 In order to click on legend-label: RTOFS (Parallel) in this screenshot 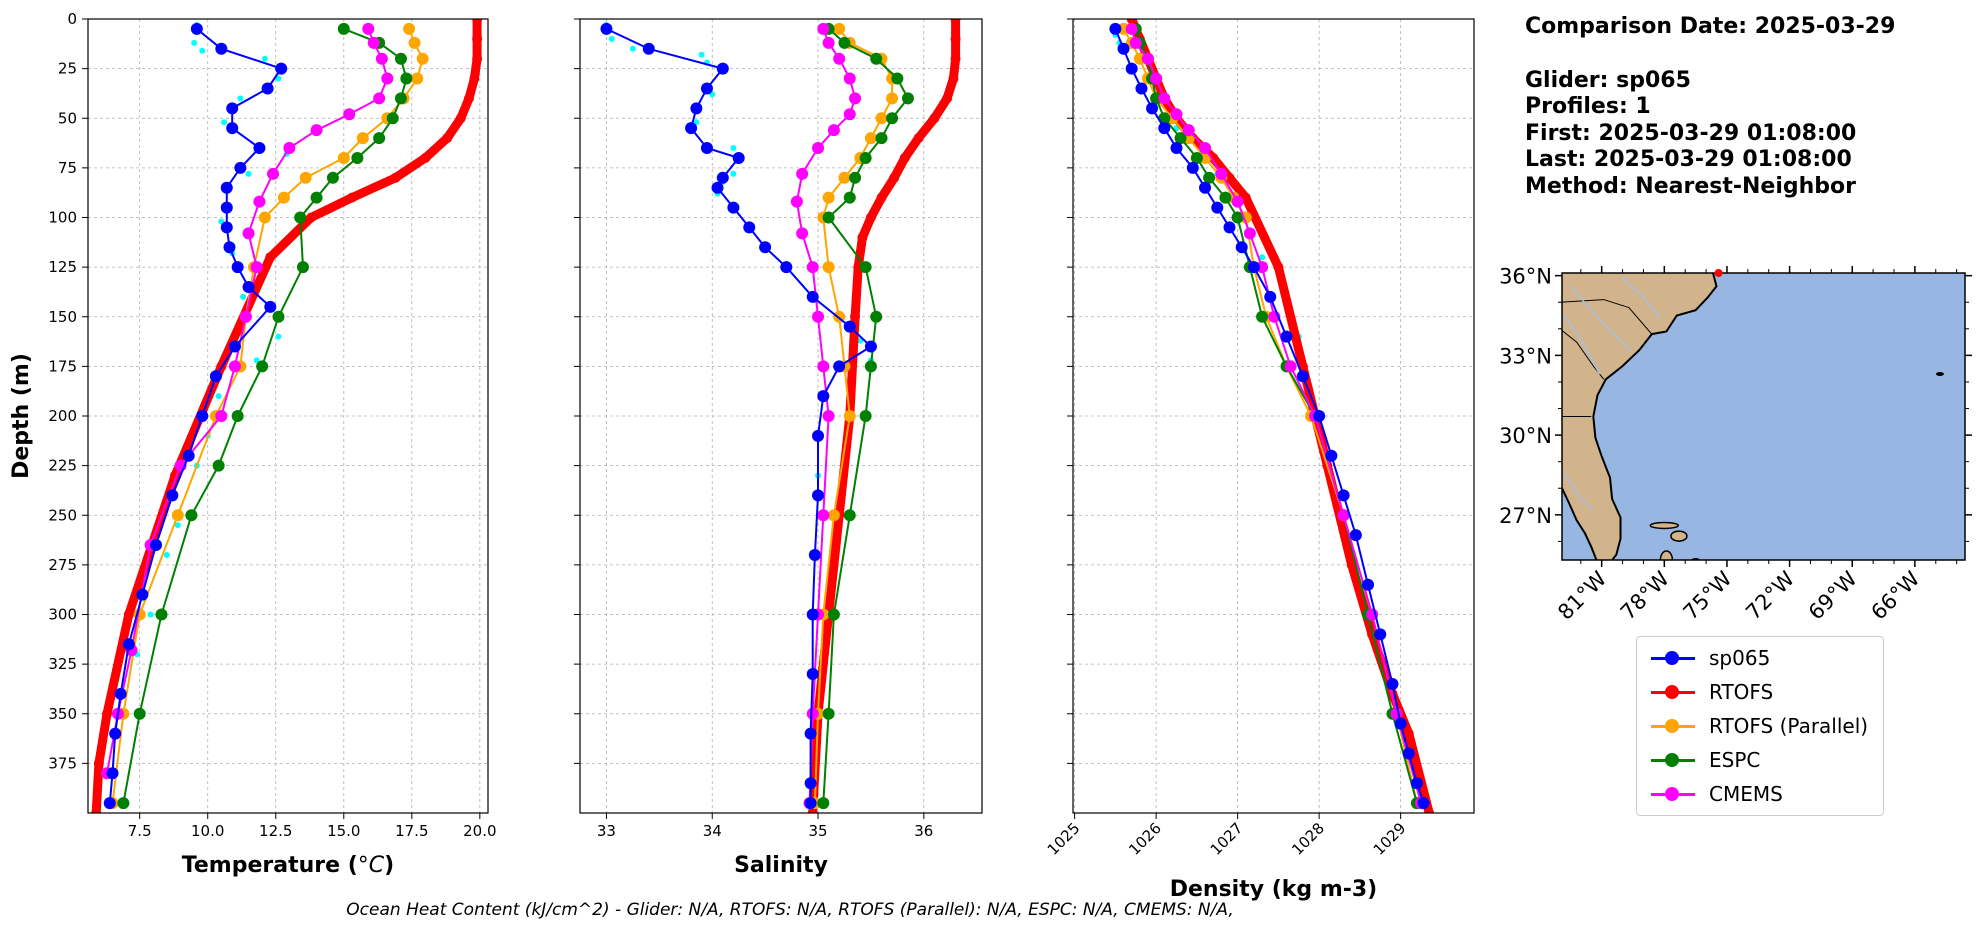, I will do `click(1789, 726)`.